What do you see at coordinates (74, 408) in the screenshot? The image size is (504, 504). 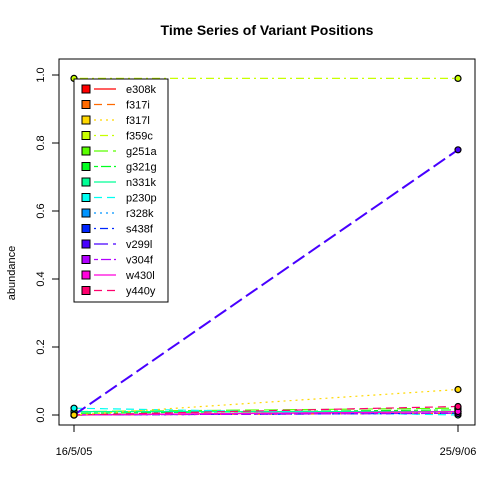 I see `data-point-p230p` at bounding box center [74, 408].